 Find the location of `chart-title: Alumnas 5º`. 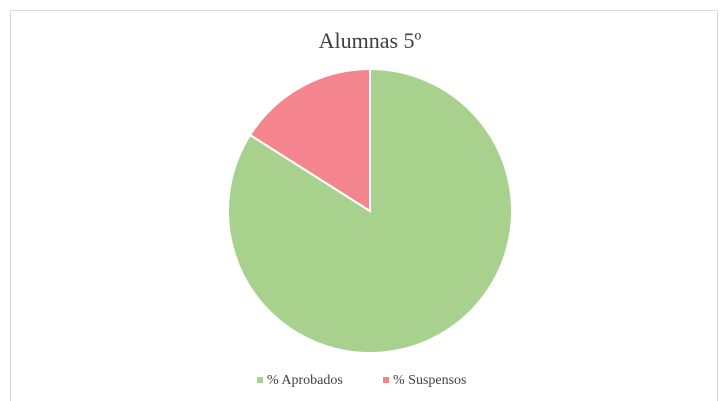

chart-title: Alumnas 5º is located at coordinates (370, 40).